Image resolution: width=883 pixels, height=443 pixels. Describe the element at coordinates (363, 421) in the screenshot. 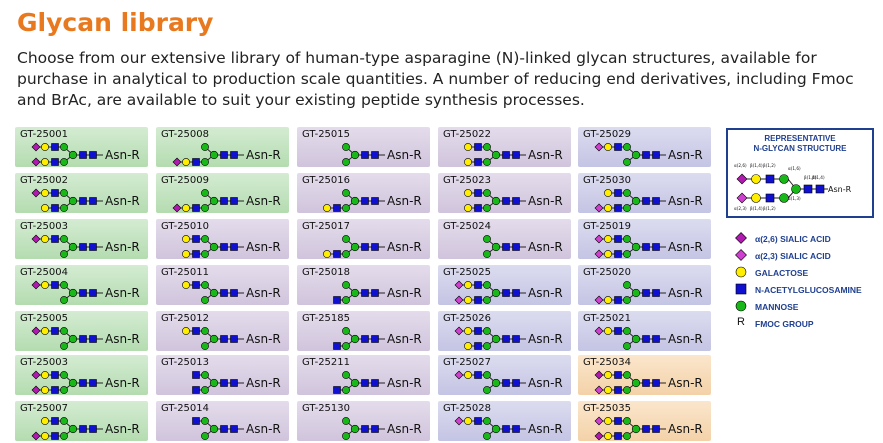

I see `glycan-card: GT-25130 Asn-R` at that location.